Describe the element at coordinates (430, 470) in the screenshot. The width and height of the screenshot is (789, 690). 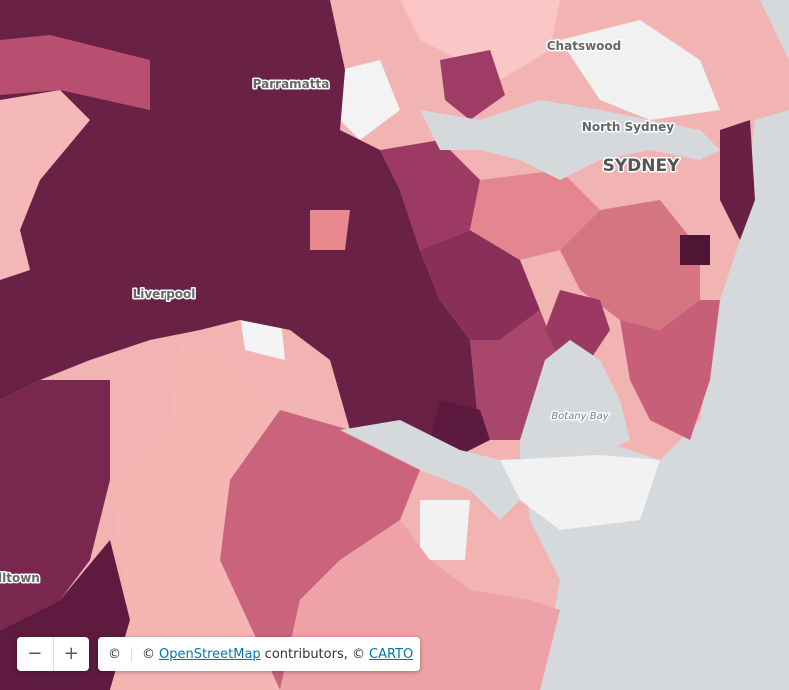
I see `river` at that location.